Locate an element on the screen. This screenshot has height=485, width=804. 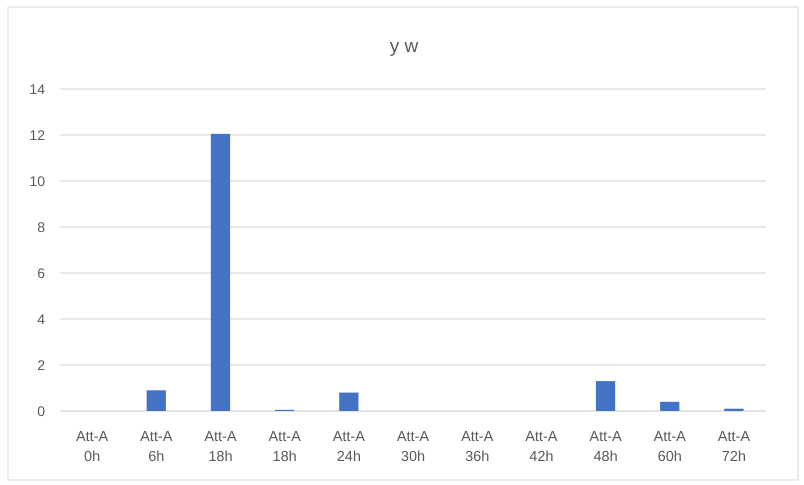
y-tick-label: 0 is located at coordinates (41, 410).